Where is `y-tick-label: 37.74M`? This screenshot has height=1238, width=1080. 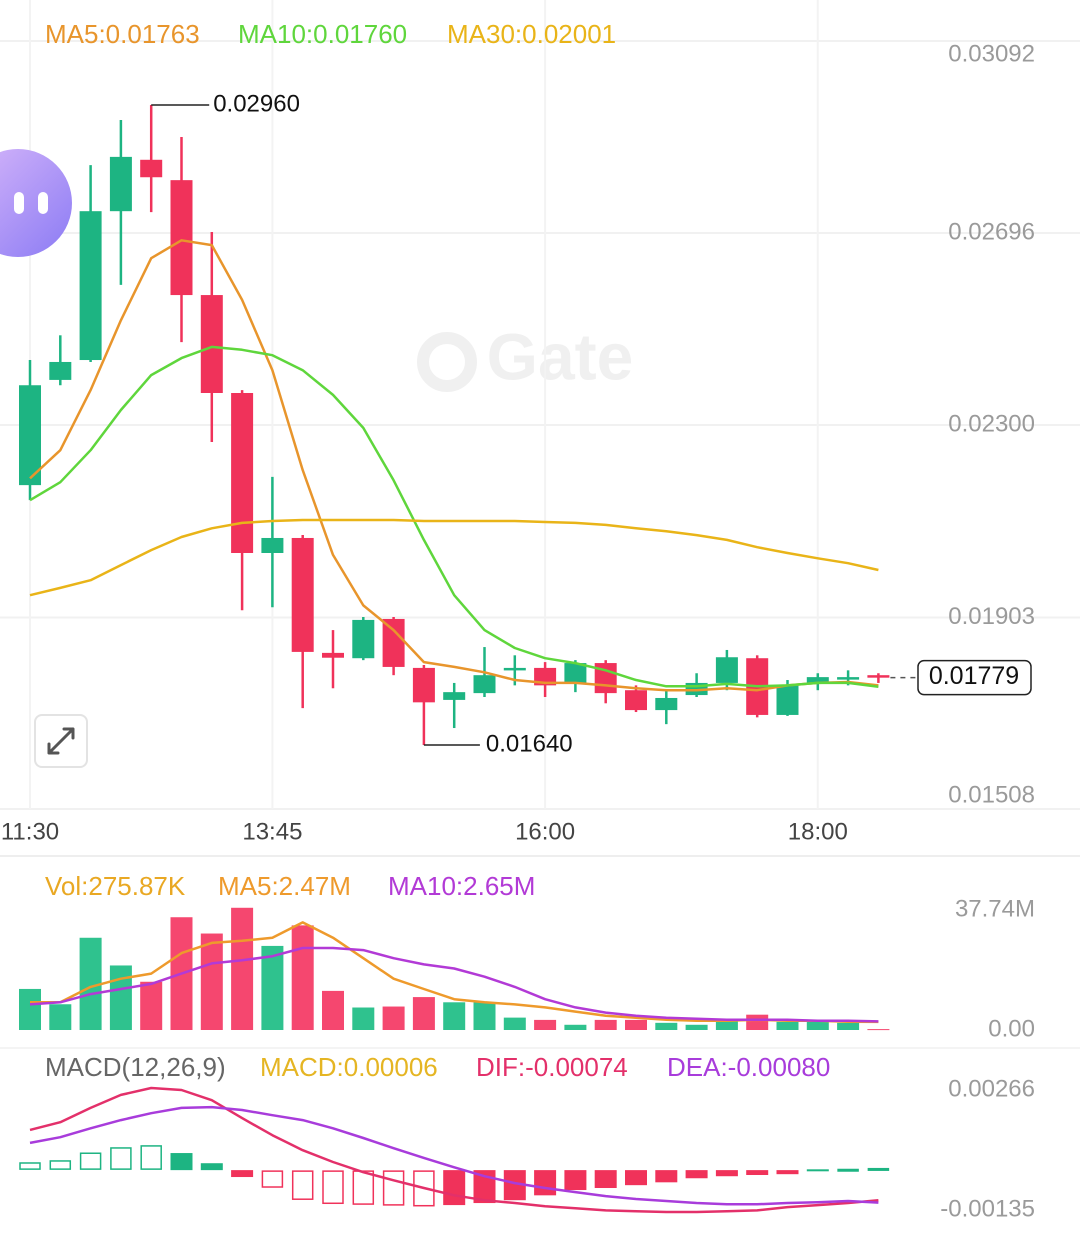
y-tick-label: 37.74M is located at coordinates (995, 908).